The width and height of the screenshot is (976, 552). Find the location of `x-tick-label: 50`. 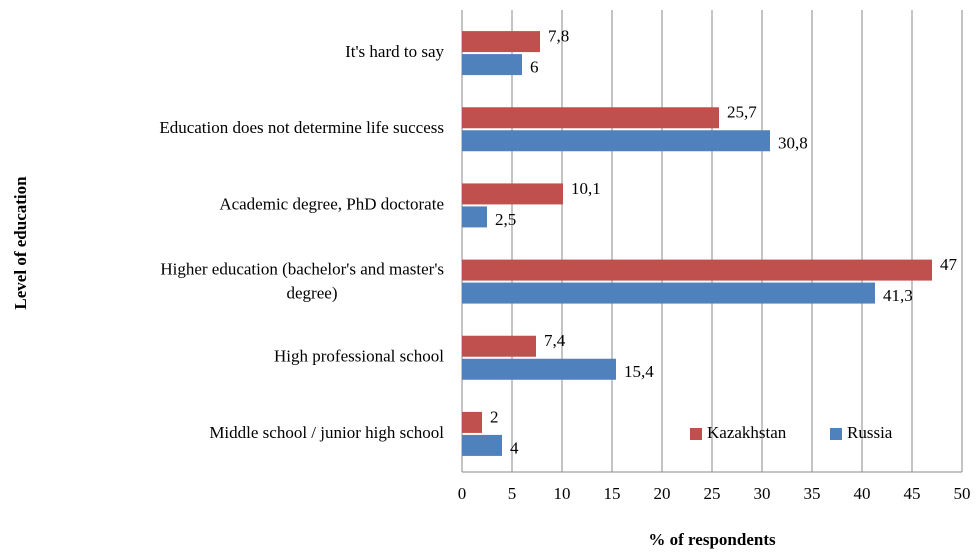

x-tick-label: 50 is located at coordinates (962, 493).